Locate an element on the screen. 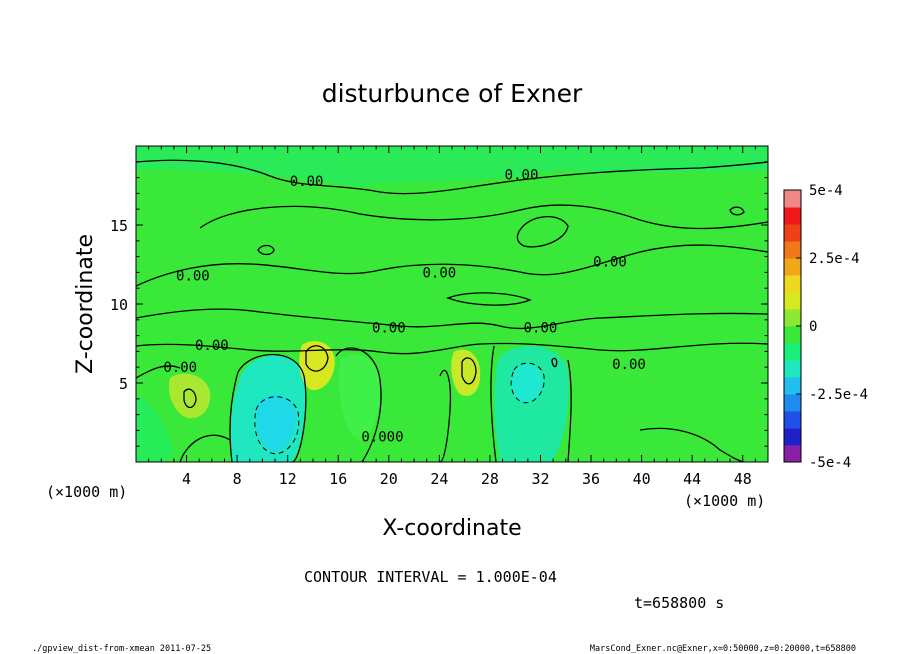 This screenshot has width=904, height=654. field-region-top is located at coordinates (452, 166).